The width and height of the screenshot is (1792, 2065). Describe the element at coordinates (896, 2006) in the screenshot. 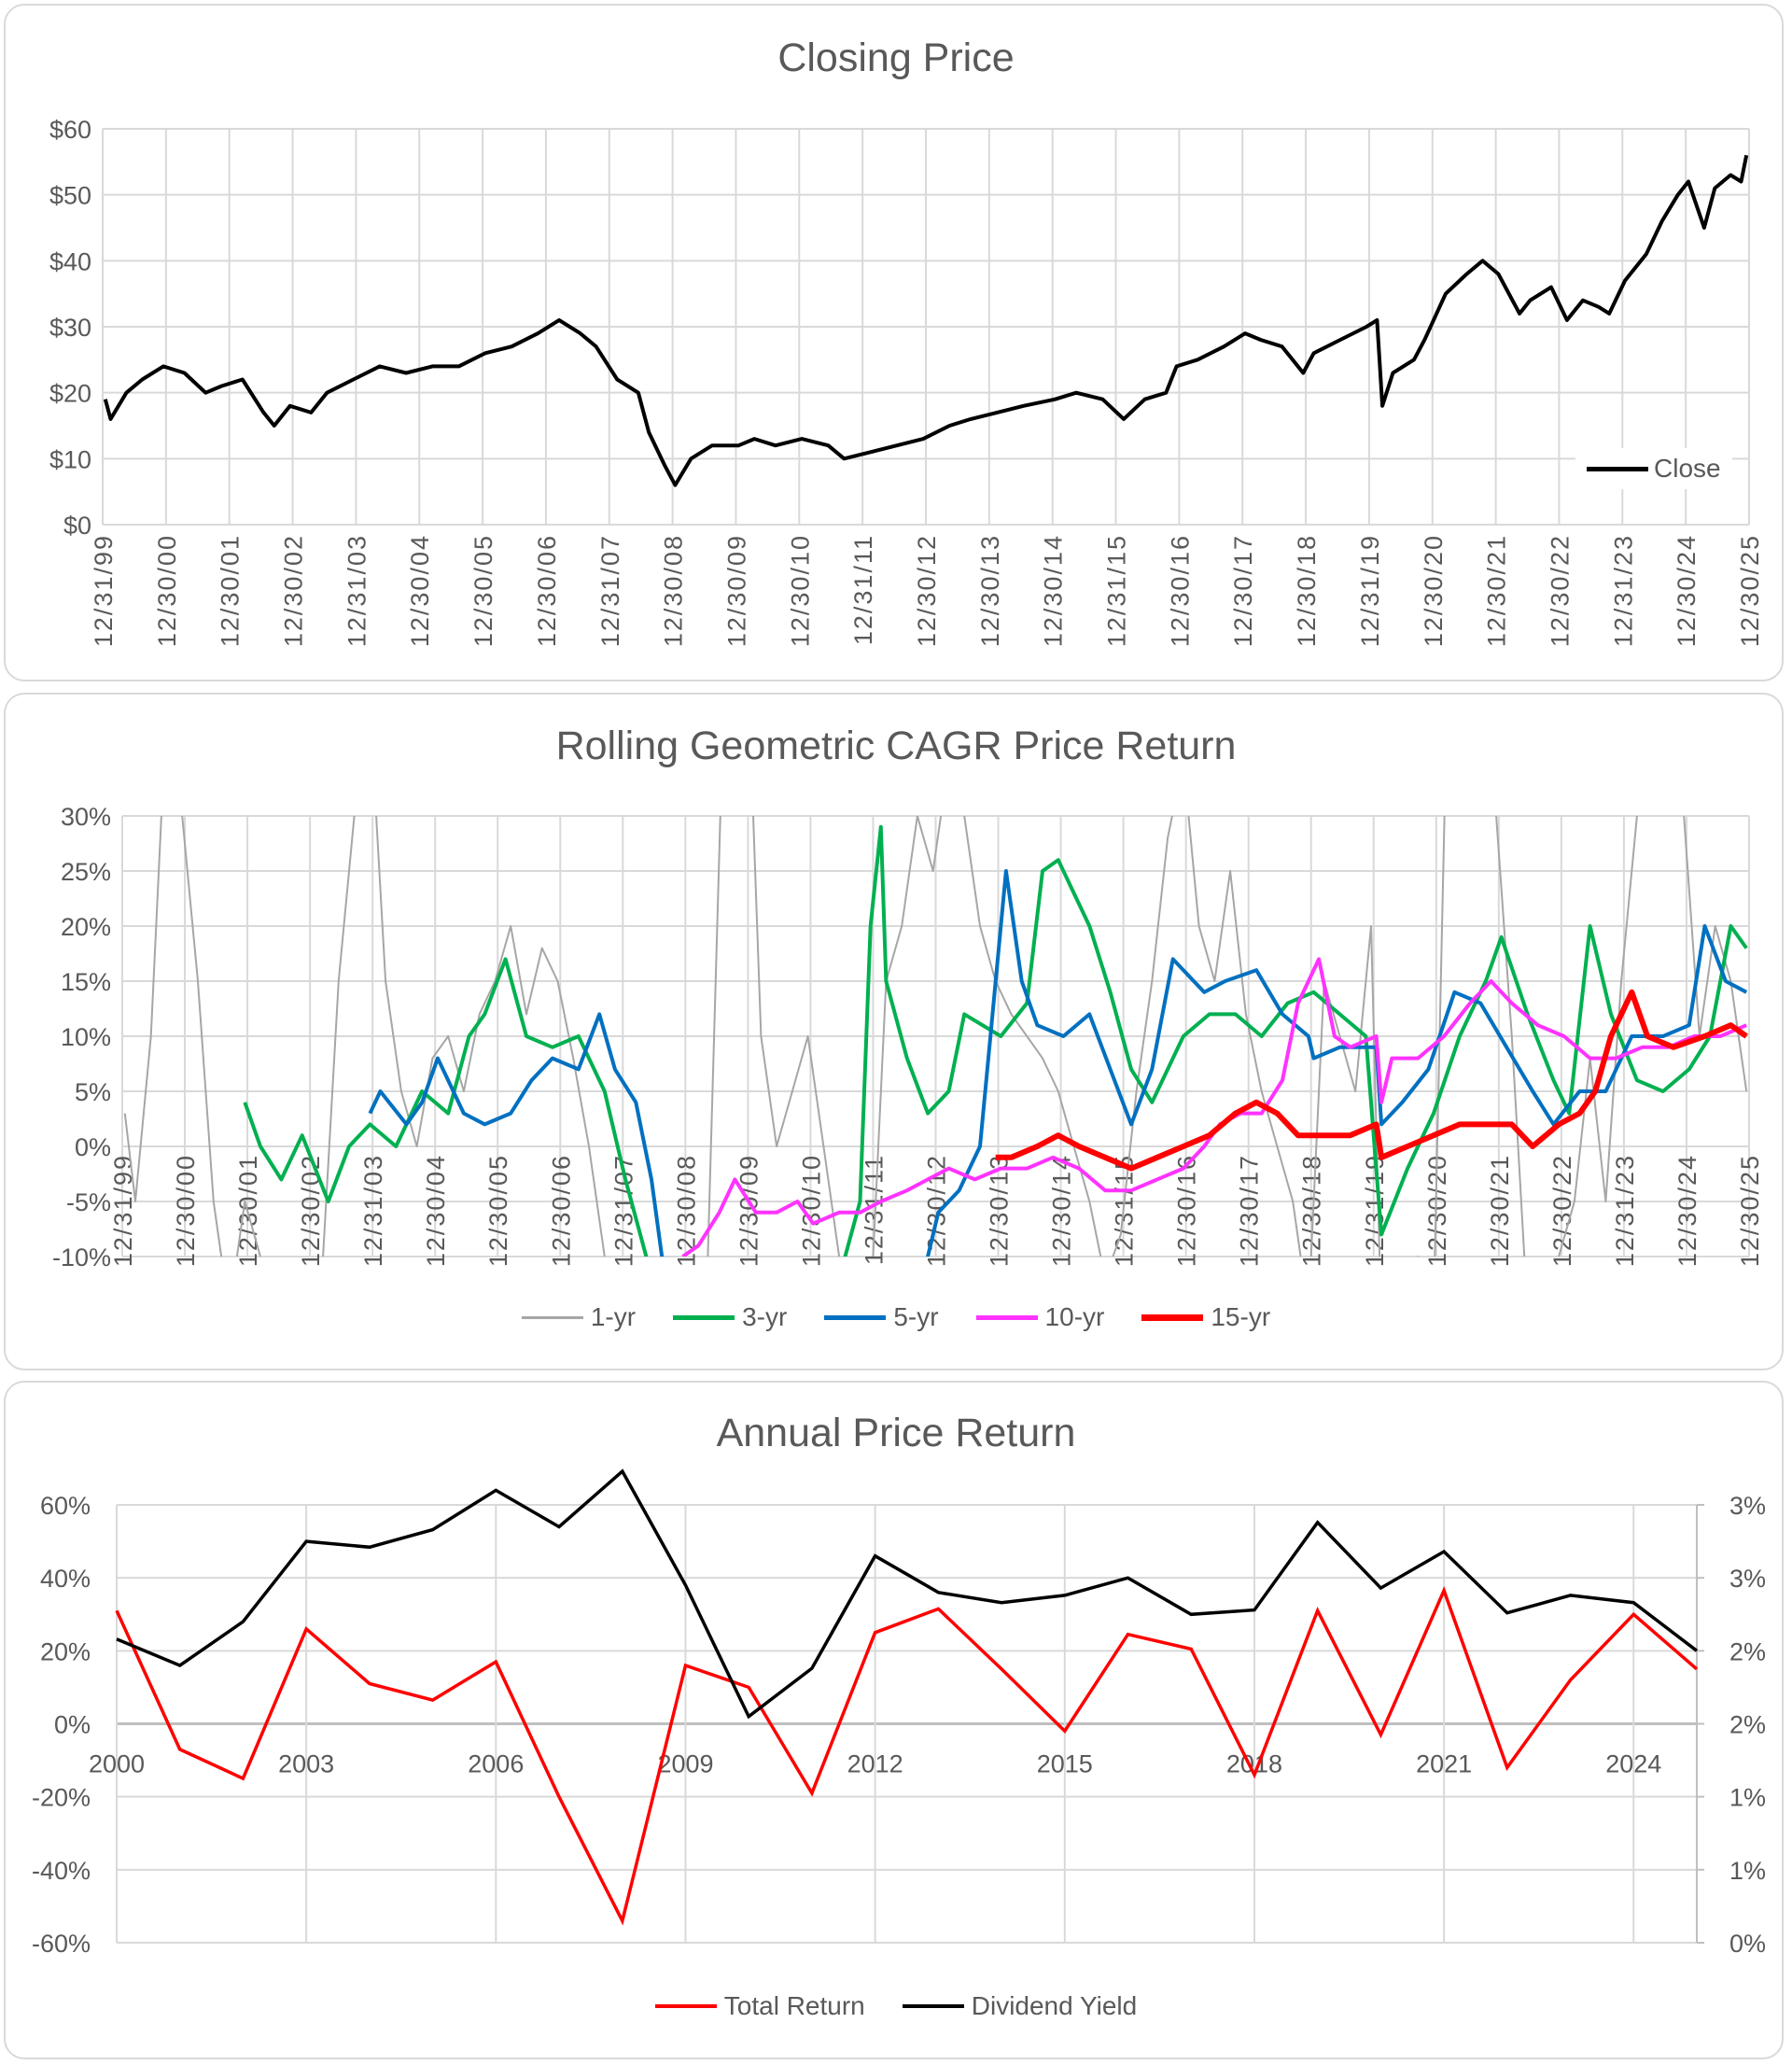

I see `legend-annual-return: Total Return Dividend Yield` at that location.